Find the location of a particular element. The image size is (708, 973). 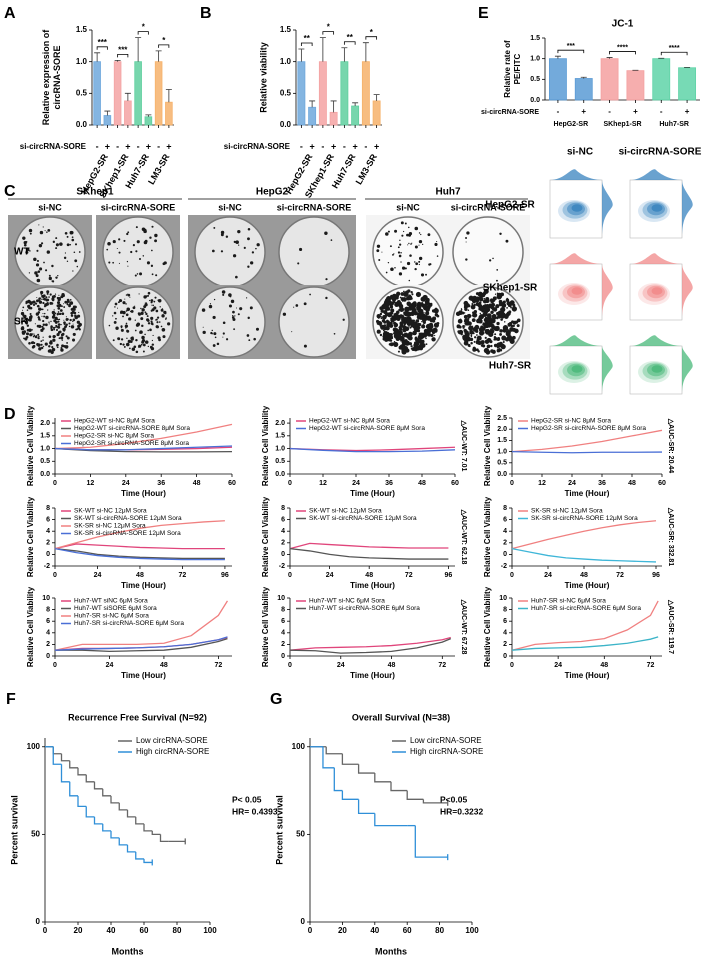

y-axis-label: Percent survival is located at coordinates (279, 830).